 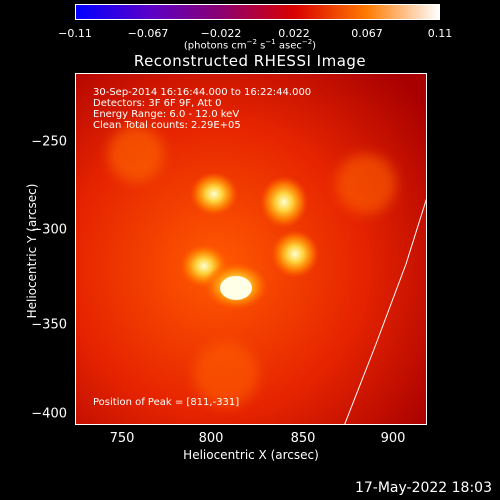 What do you see at coordinates (75, 33) in the screenshot?
I see `colorbar-tick-label: −0.11` at bounding box center [75, 33].